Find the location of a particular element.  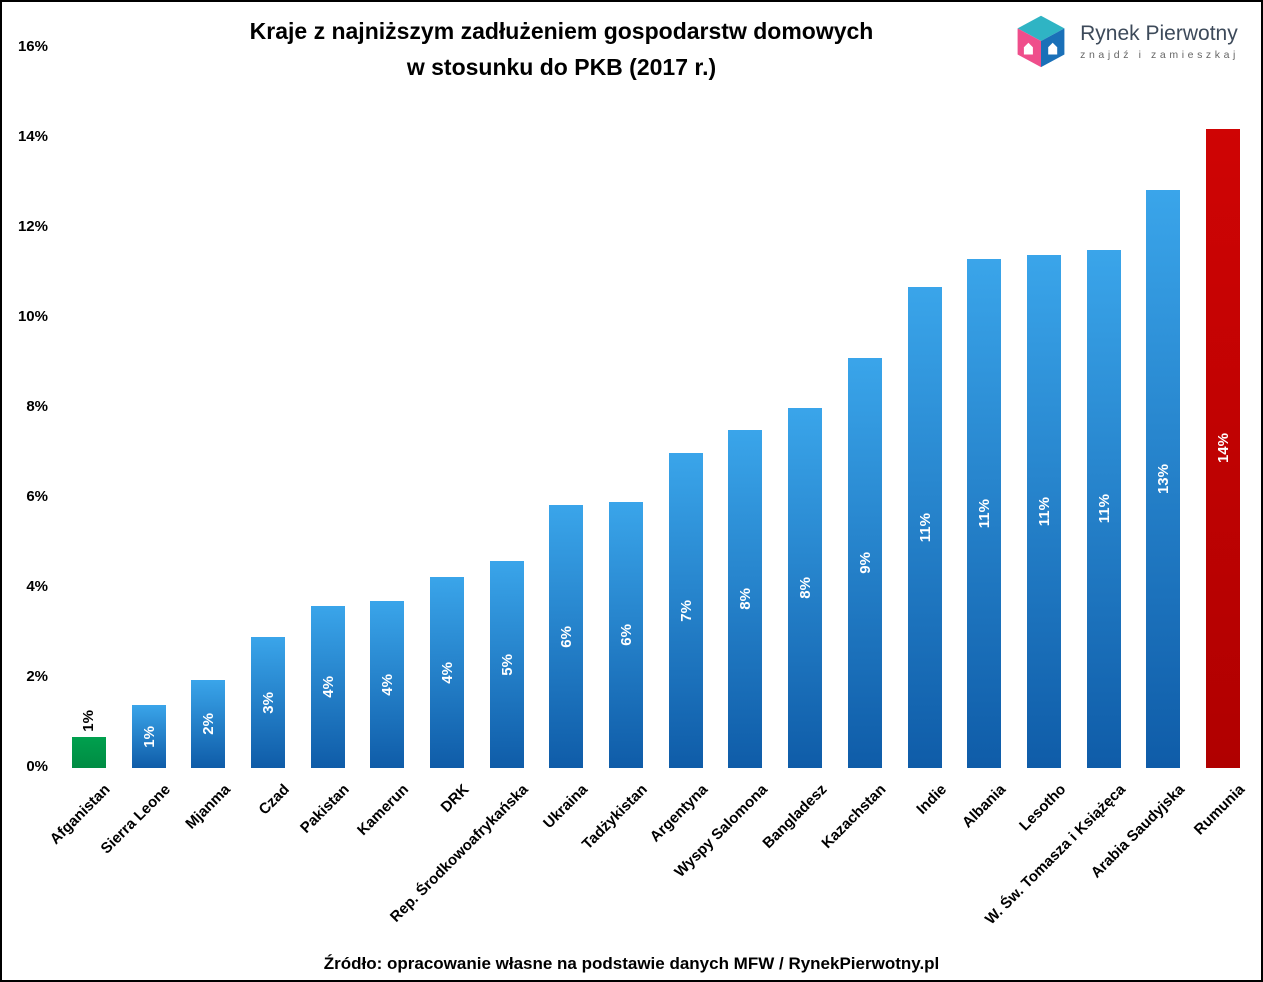

bar-value-label: 7% is located at coordinates (686, 610).